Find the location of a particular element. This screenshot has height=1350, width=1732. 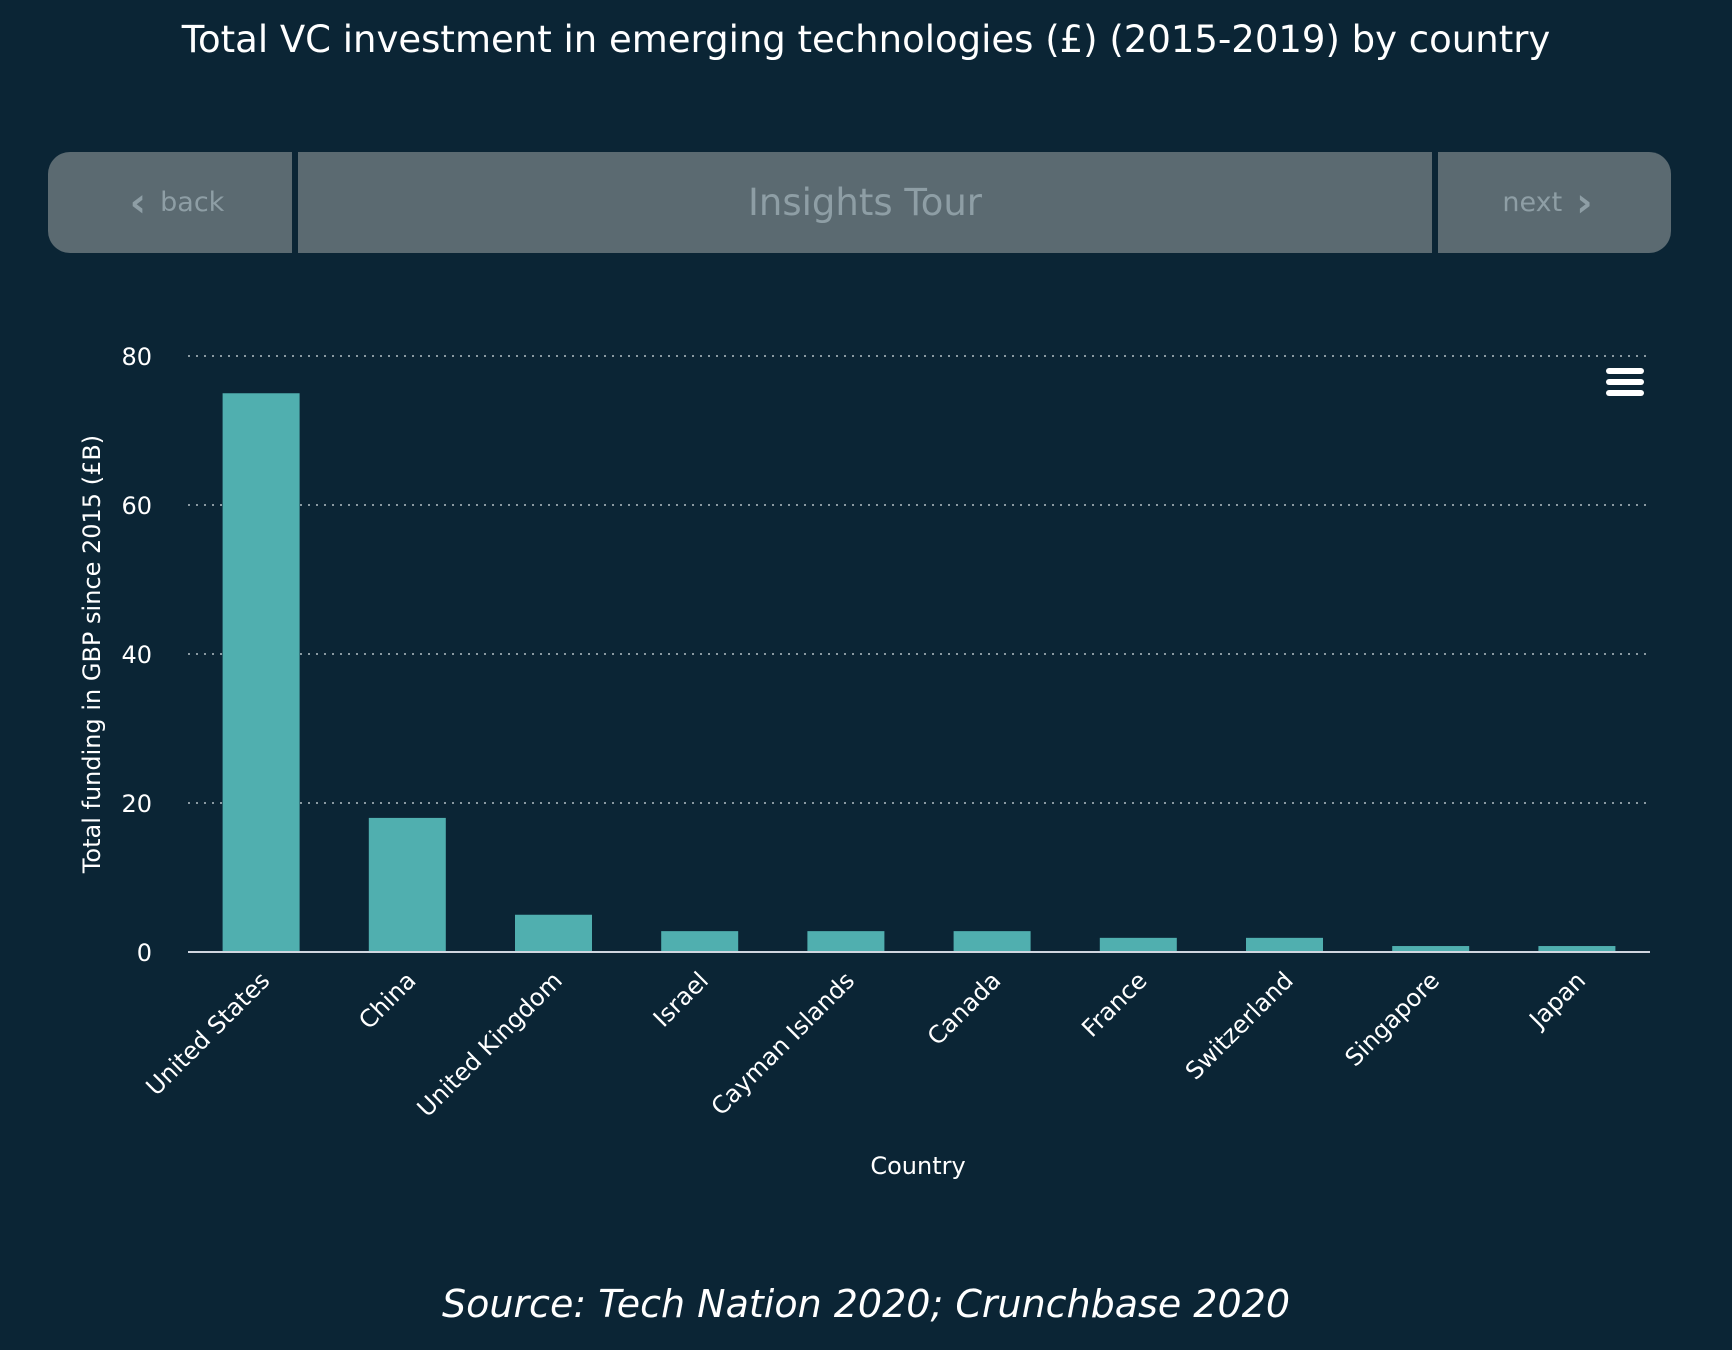

y-tick-label: 40 is located at coordinates (136, 655).